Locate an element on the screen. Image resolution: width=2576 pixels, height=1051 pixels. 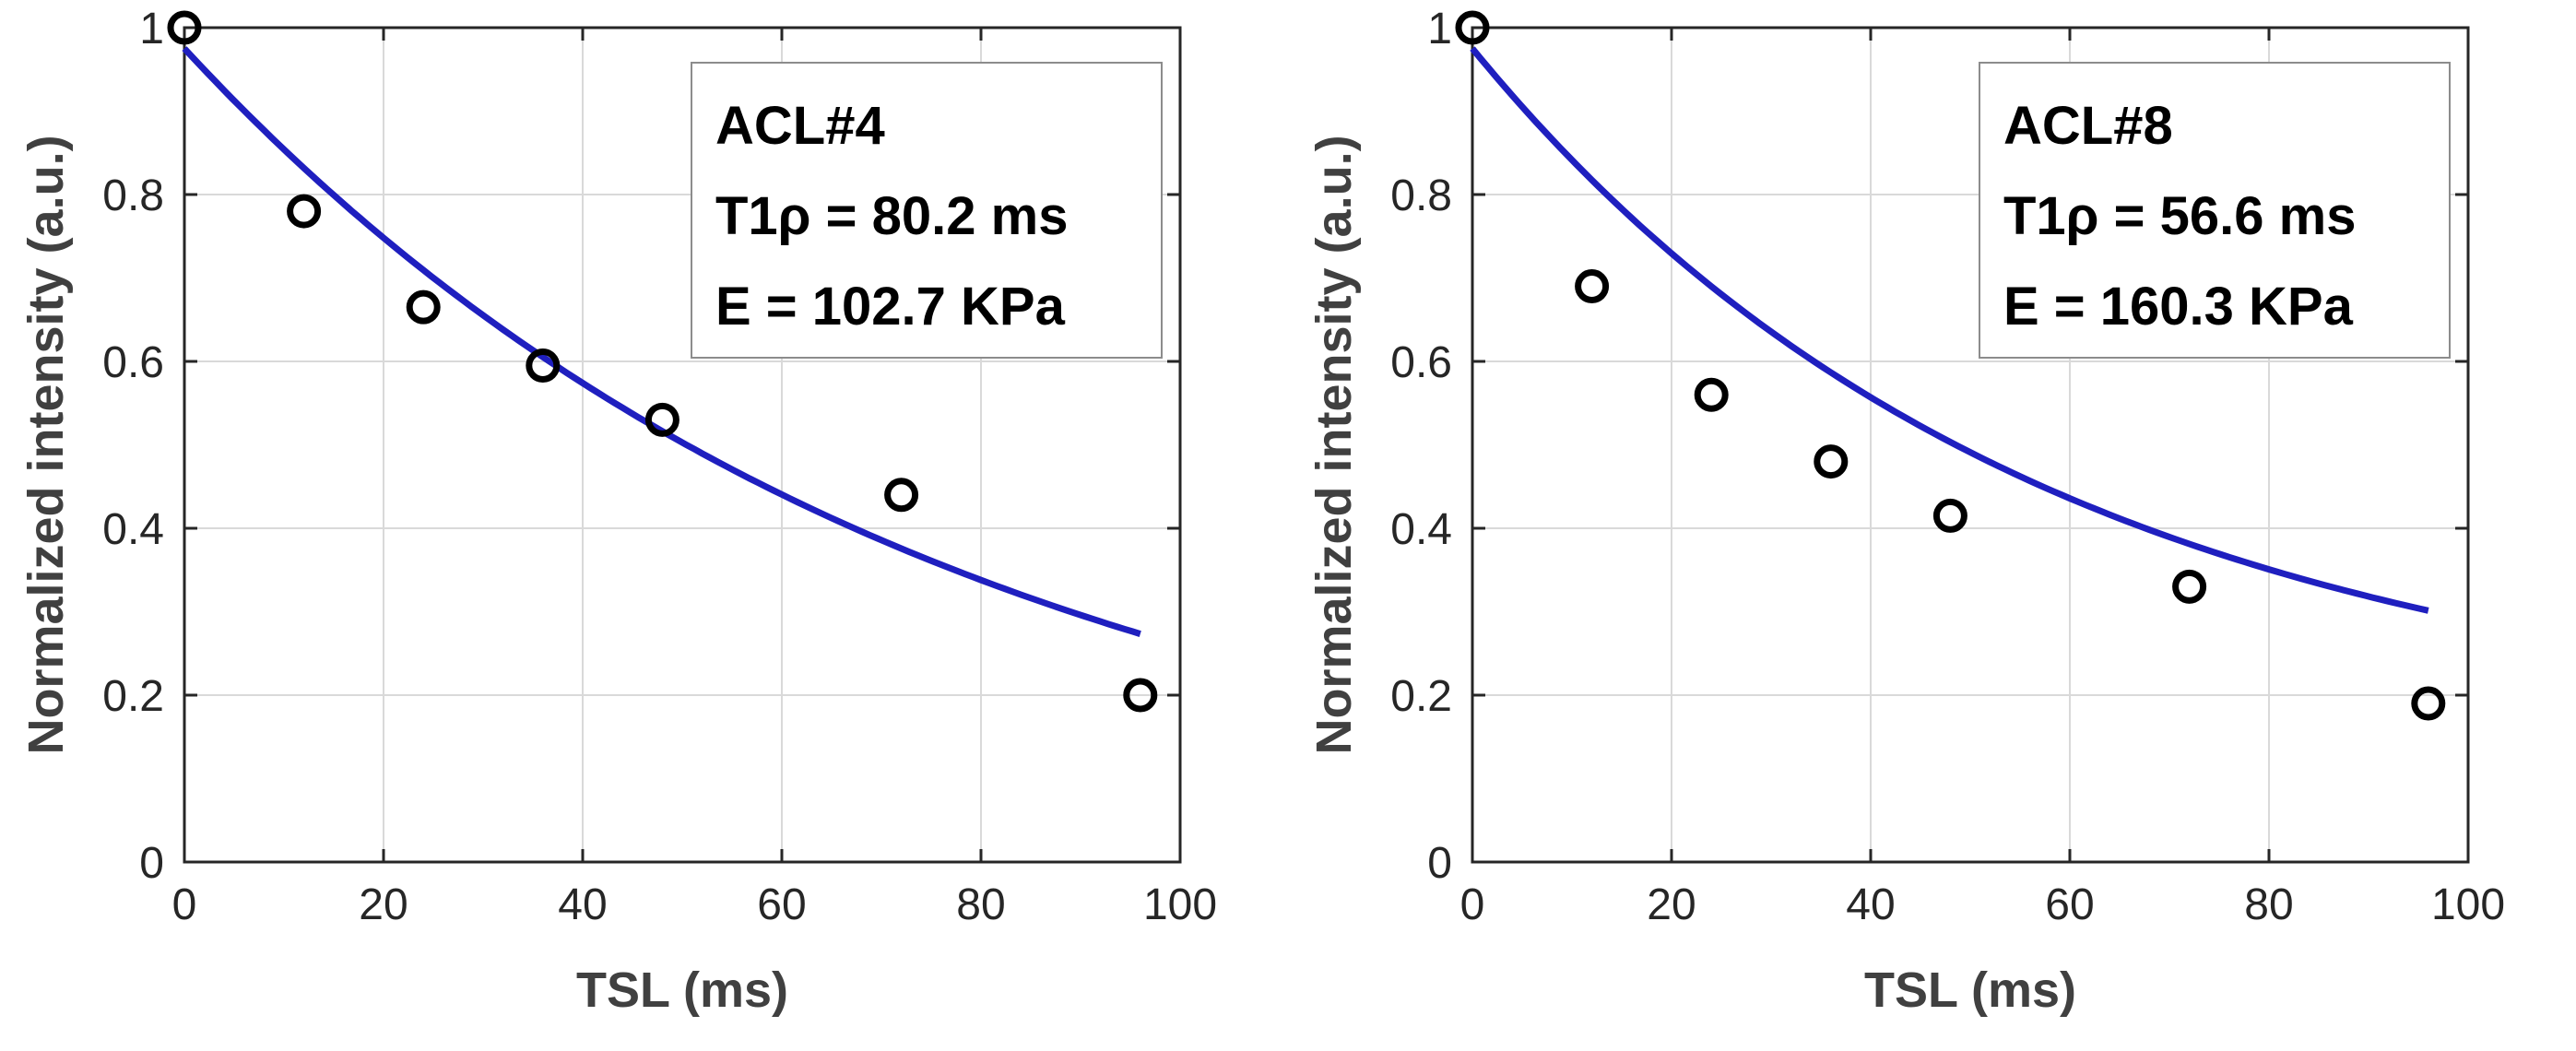
annotation-line: T1ρ = 56.6 ms is located at coordinates (2180, 216).